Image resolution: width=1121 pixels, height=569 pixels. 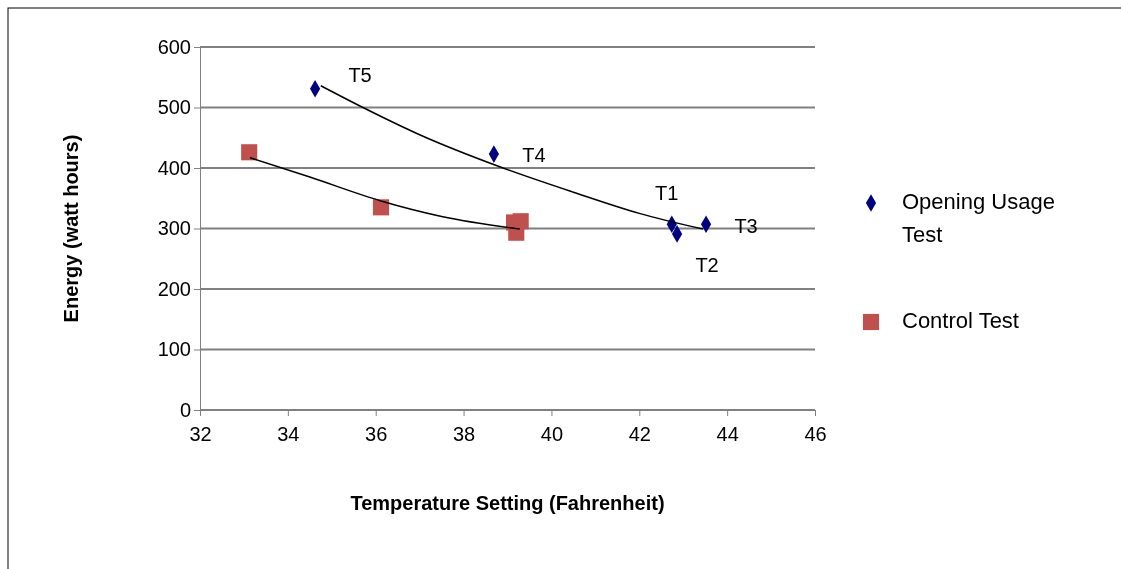 What do you see at coordinates (174, 167) in the screenshot?
I see `y-tick-label: 400` at bounding box center [174, 167].